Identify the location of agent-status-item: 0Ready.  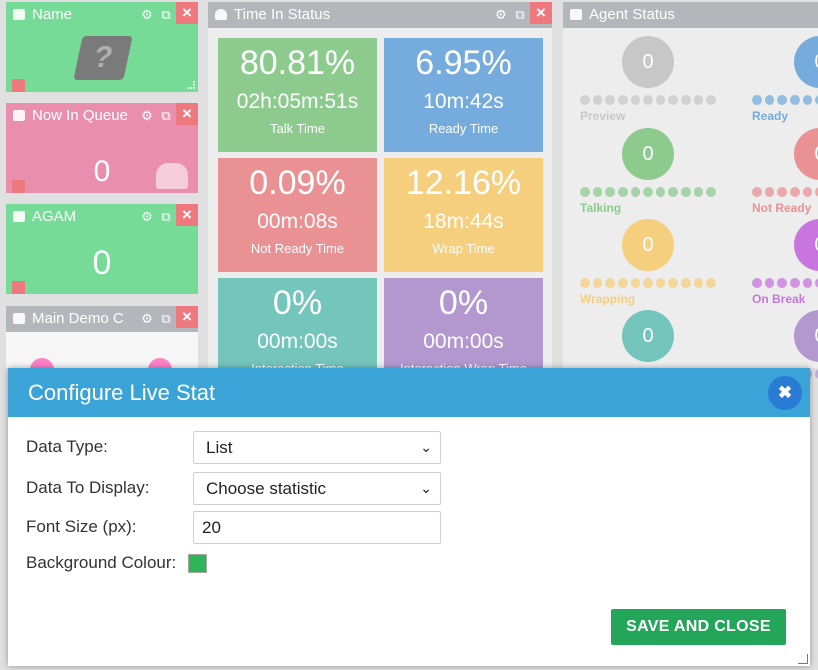
(785, 79).